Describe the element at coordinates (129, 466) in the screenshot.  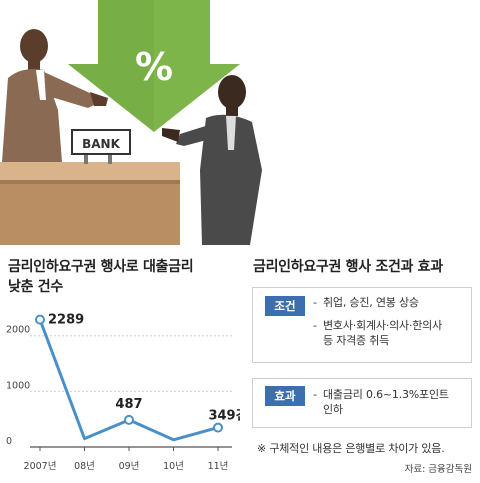
I see `x-tick-label: 09년` at that location.